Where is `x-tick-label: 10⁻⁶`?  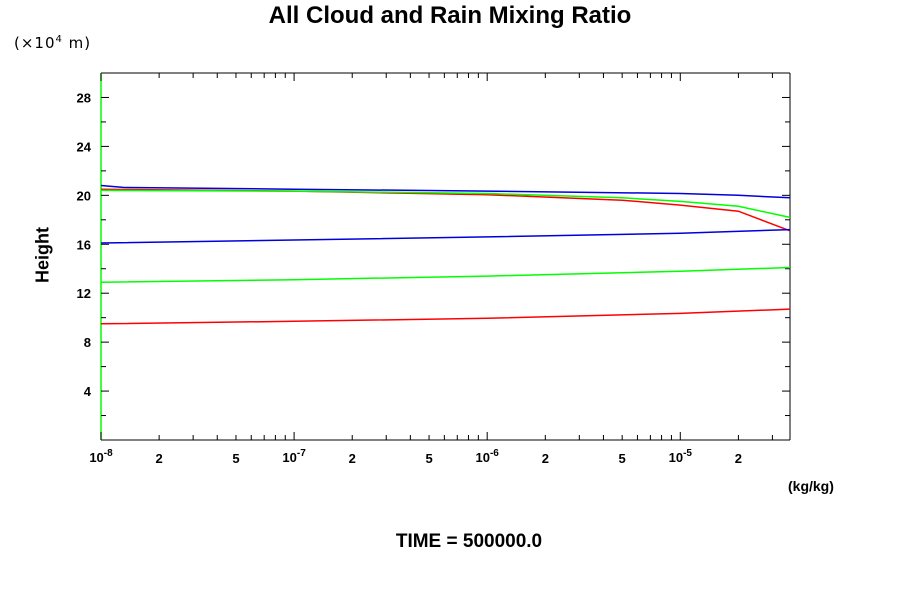
x-tick-label: 10⁻⁶ is located at coordinates (488, 456).